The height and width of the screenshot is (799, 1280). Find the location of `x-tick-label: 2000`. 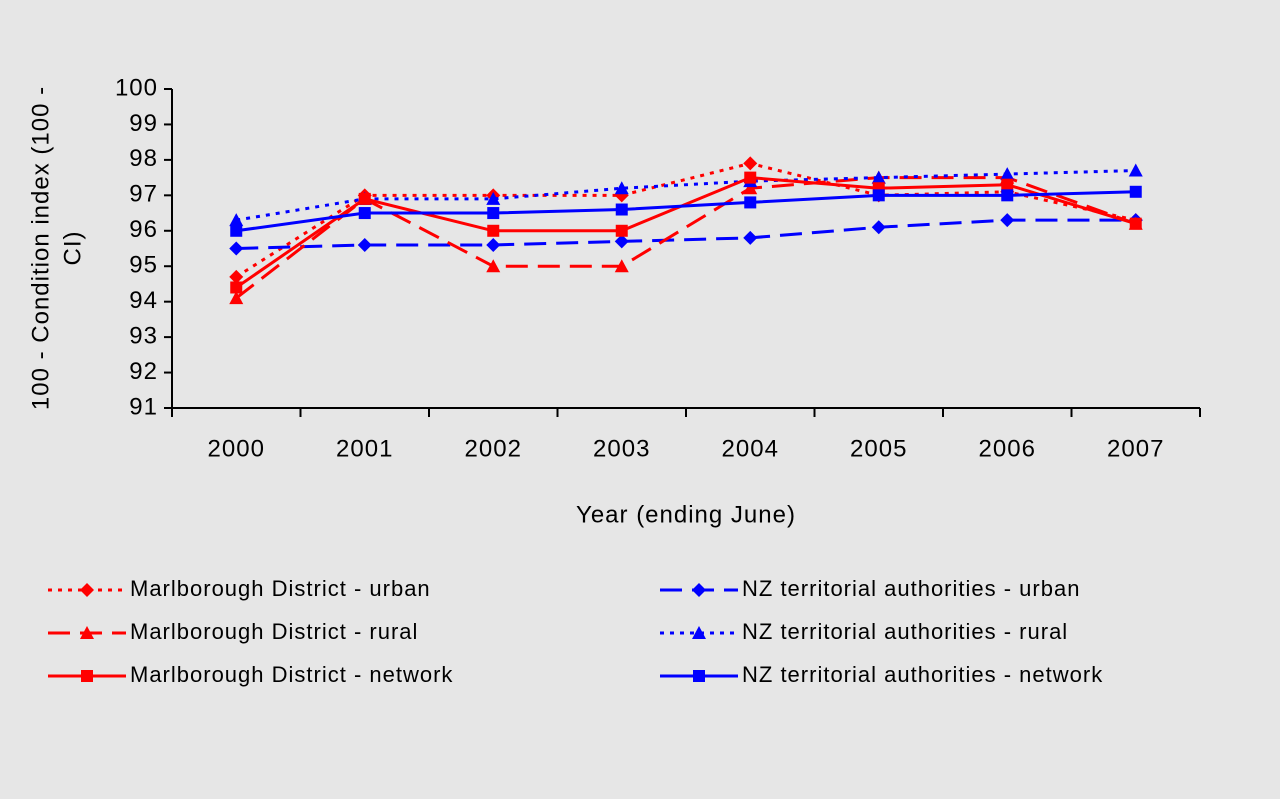

x-tick-label: 2000 is located at coordinates (236, 448).